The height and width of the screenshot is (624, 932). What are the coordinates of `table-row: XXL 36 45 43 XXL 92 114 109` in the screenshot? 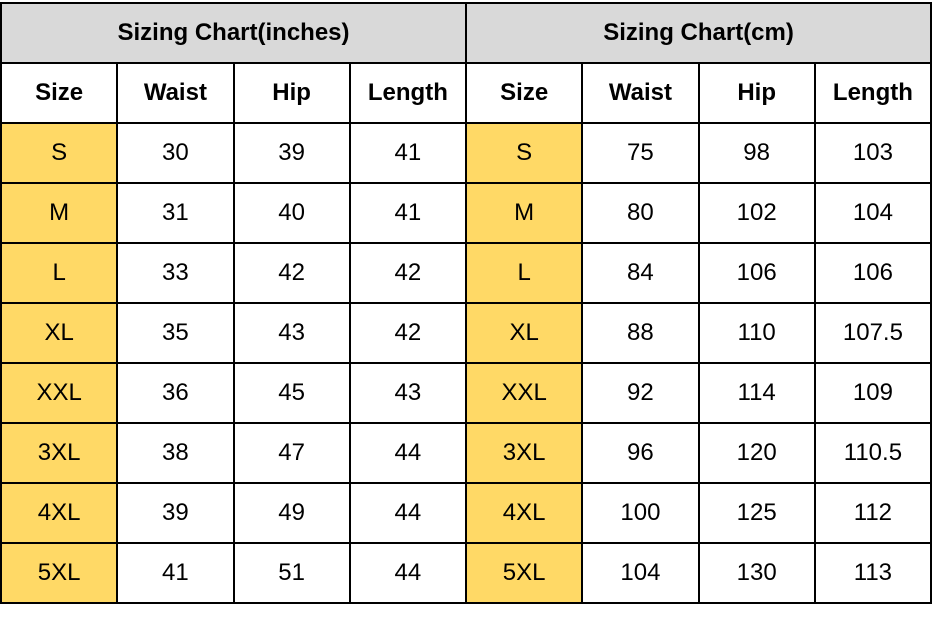 It's located at (466, 393).